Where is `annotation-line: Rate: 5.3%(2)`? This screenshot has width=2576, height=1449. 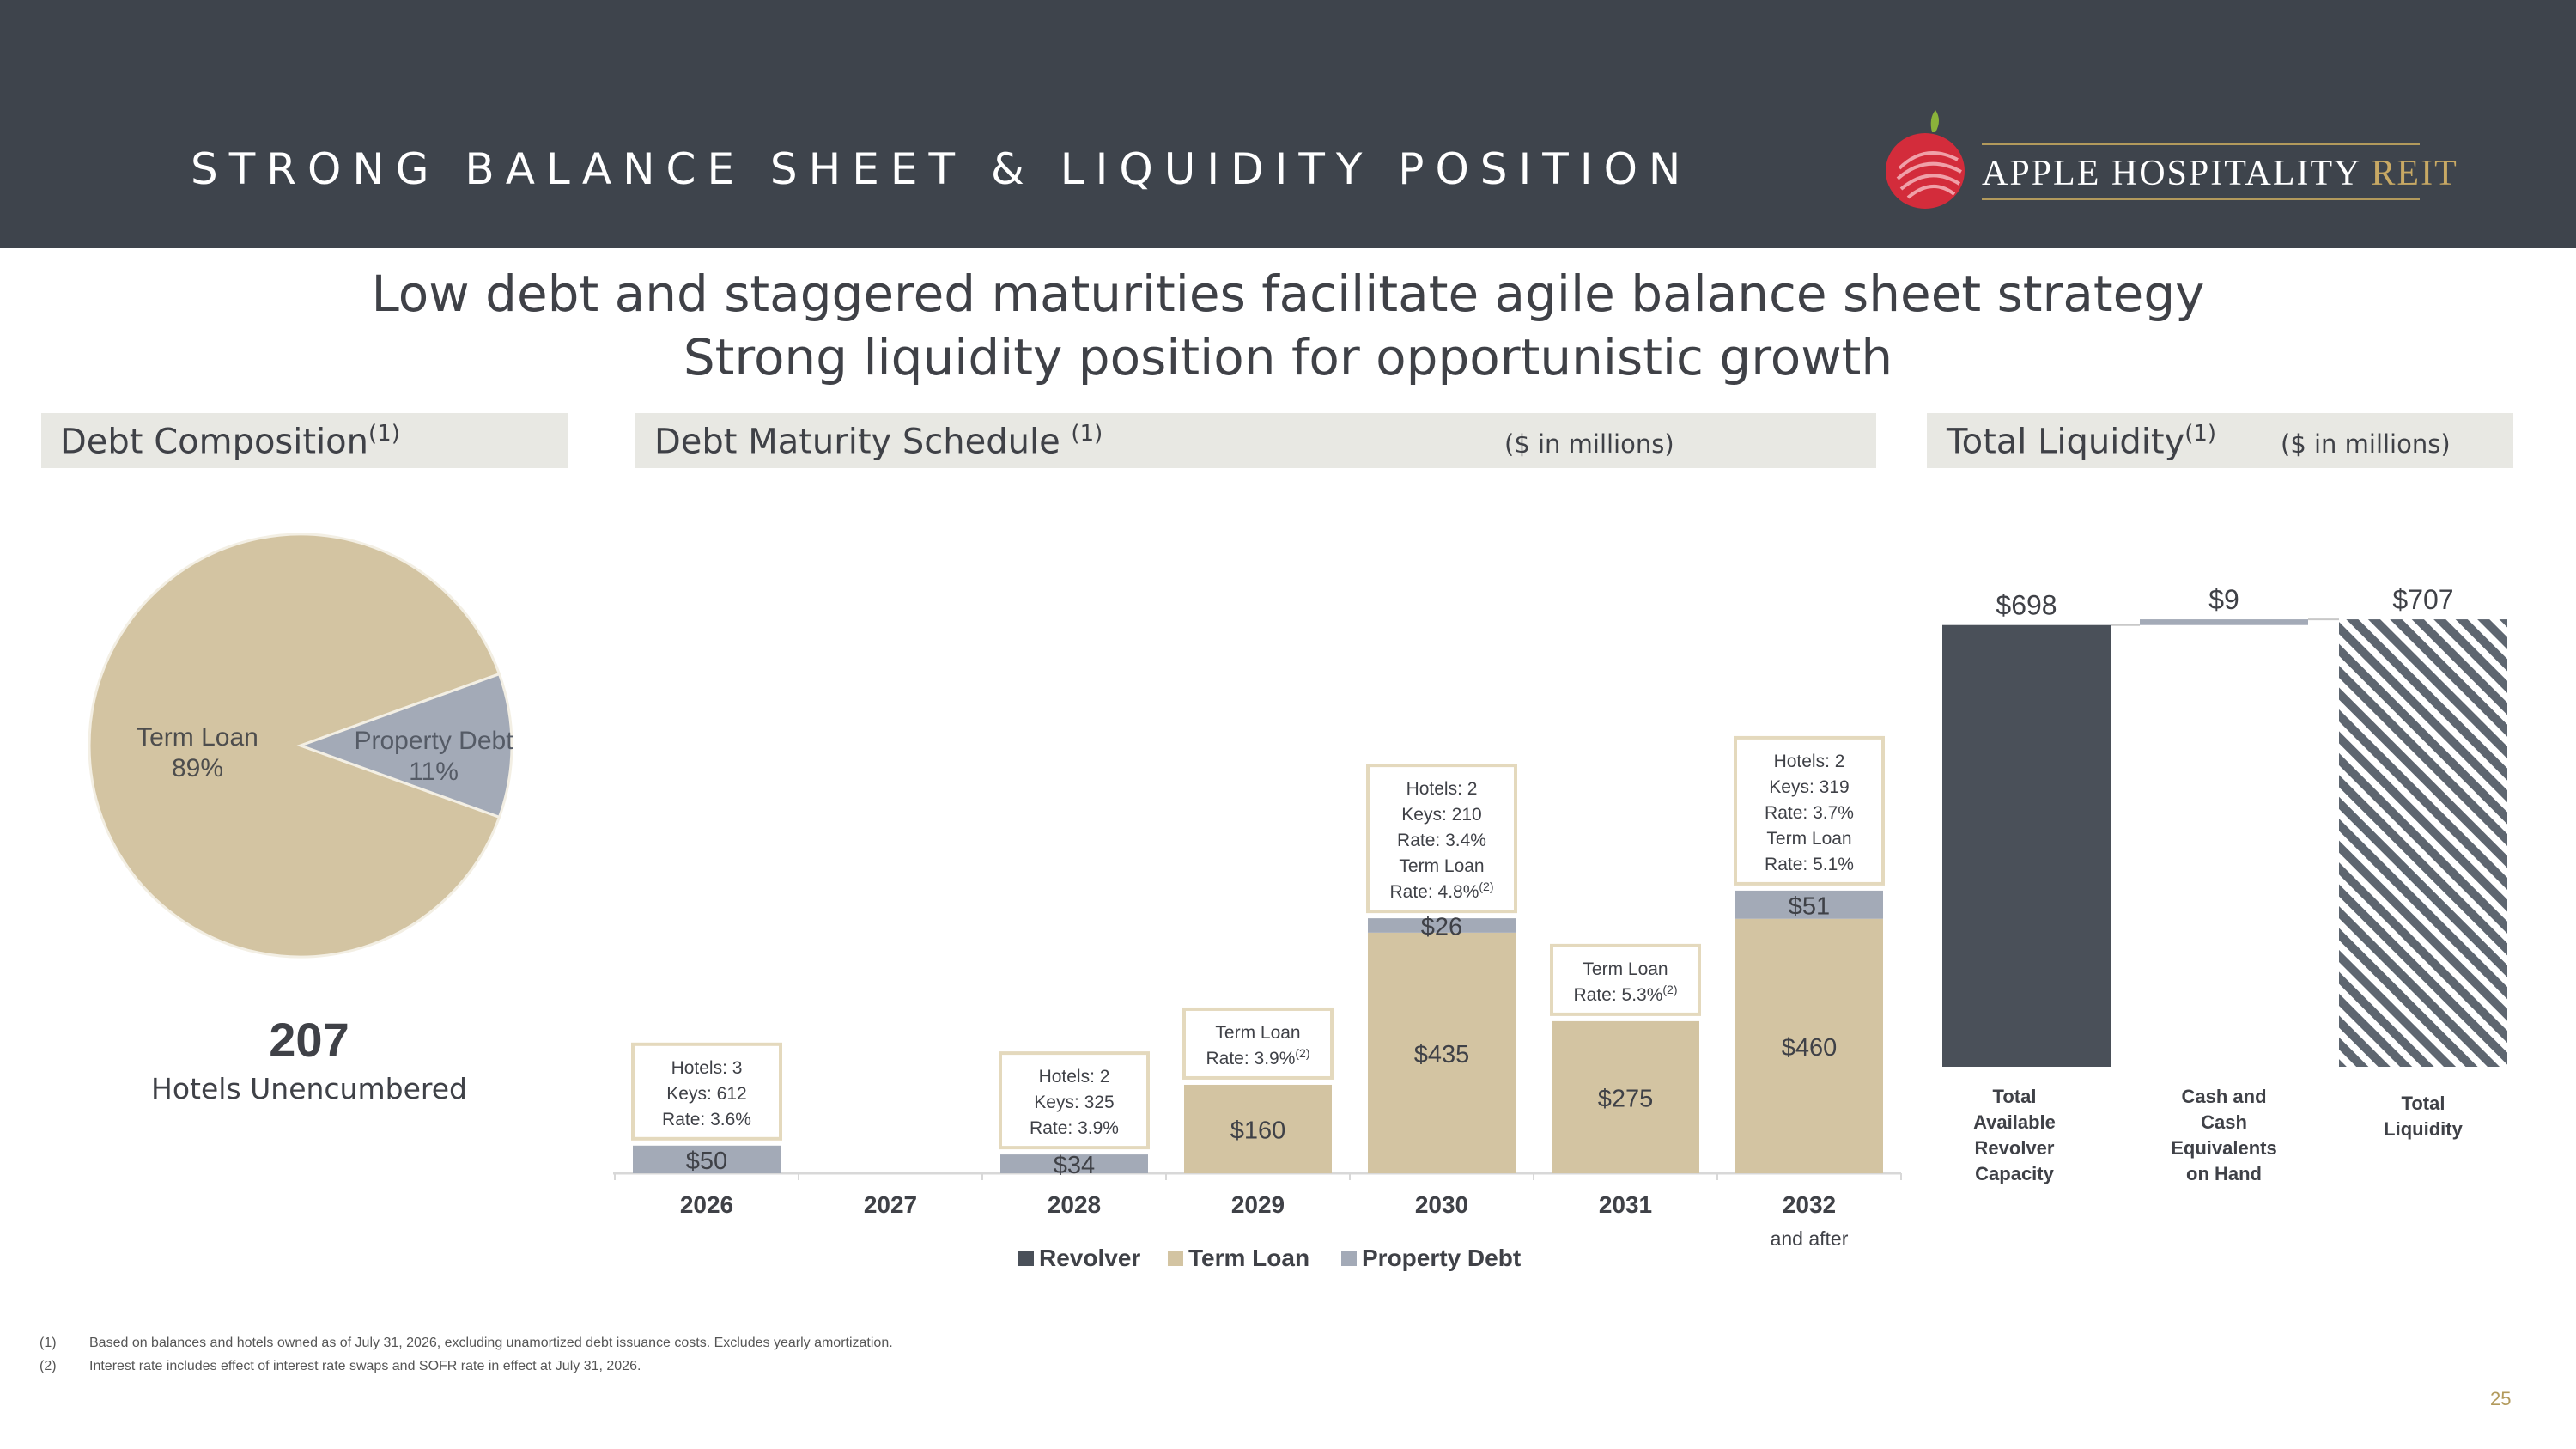 annotation-line: Rate: 5.3%(2) is located at coordinates (1625, 994).